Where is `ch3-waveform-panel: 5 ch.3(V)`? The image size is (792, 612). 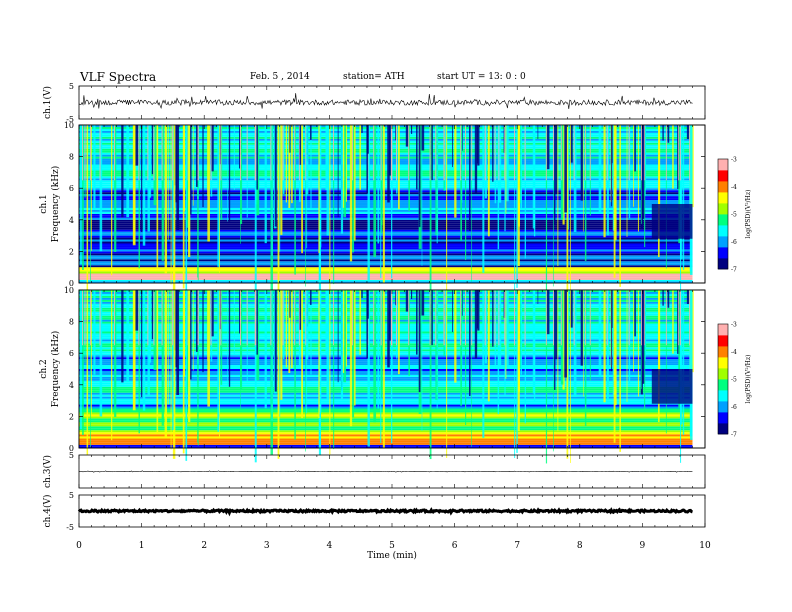
ch3-waveform-panel: 5 ch.3(V) is located at coordinates (374, 470).